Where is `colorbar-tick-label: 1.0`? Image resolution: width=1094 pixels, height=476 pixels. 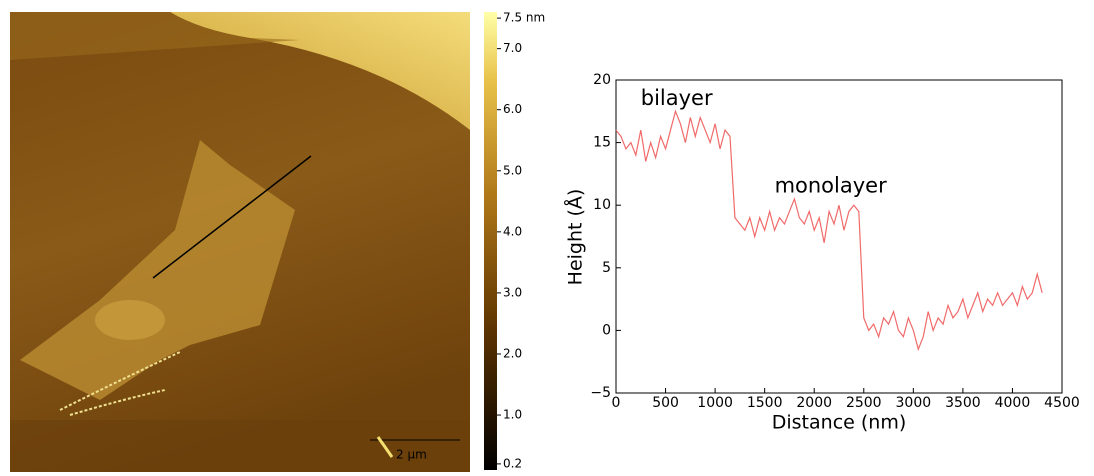 colorbar-tick-label: 1.0 is located at coordinates (512, 415).